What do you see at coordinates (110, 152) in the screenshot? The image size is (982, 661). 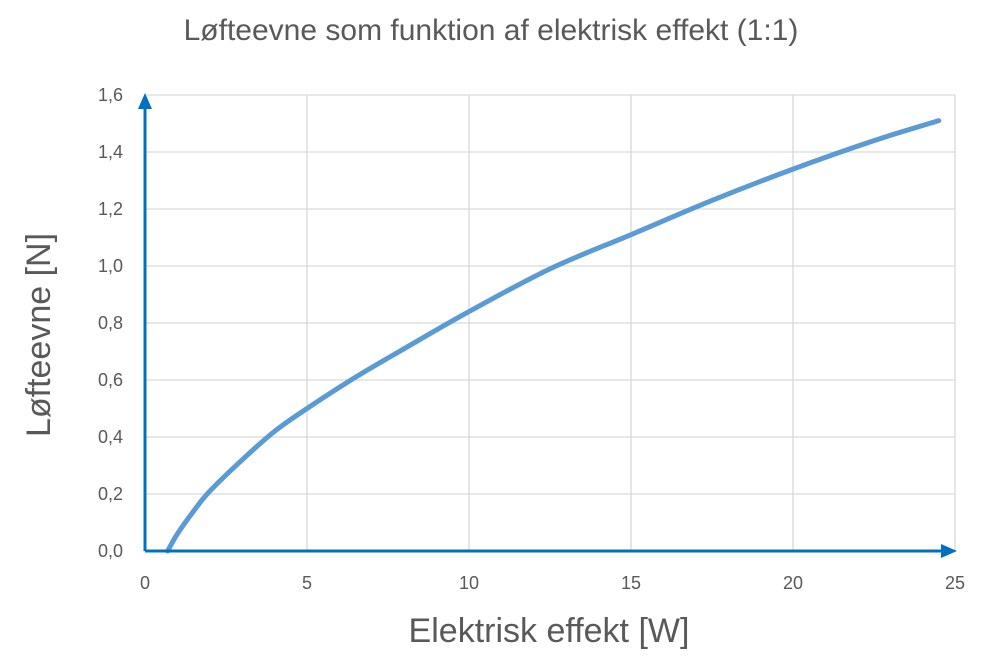 I see `y-tick-label: 1,4` at bounding box center [110, 152].